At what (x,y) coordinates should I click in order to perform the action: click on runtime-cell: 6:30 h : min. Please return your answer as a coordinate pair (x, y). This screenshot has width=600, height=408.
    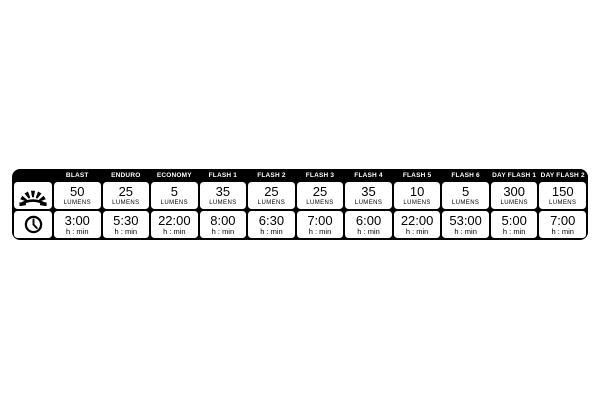
    Looking at the image, I should click on (271, 224).